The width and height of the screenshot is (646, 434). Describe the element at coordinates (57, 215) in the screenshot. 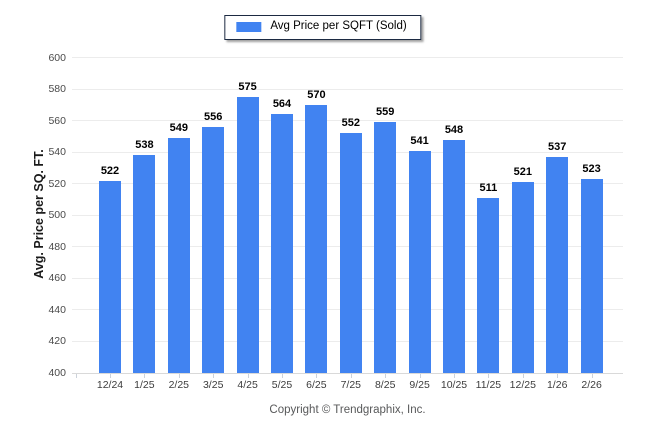

I see `y-tick-label: 500` at that location.